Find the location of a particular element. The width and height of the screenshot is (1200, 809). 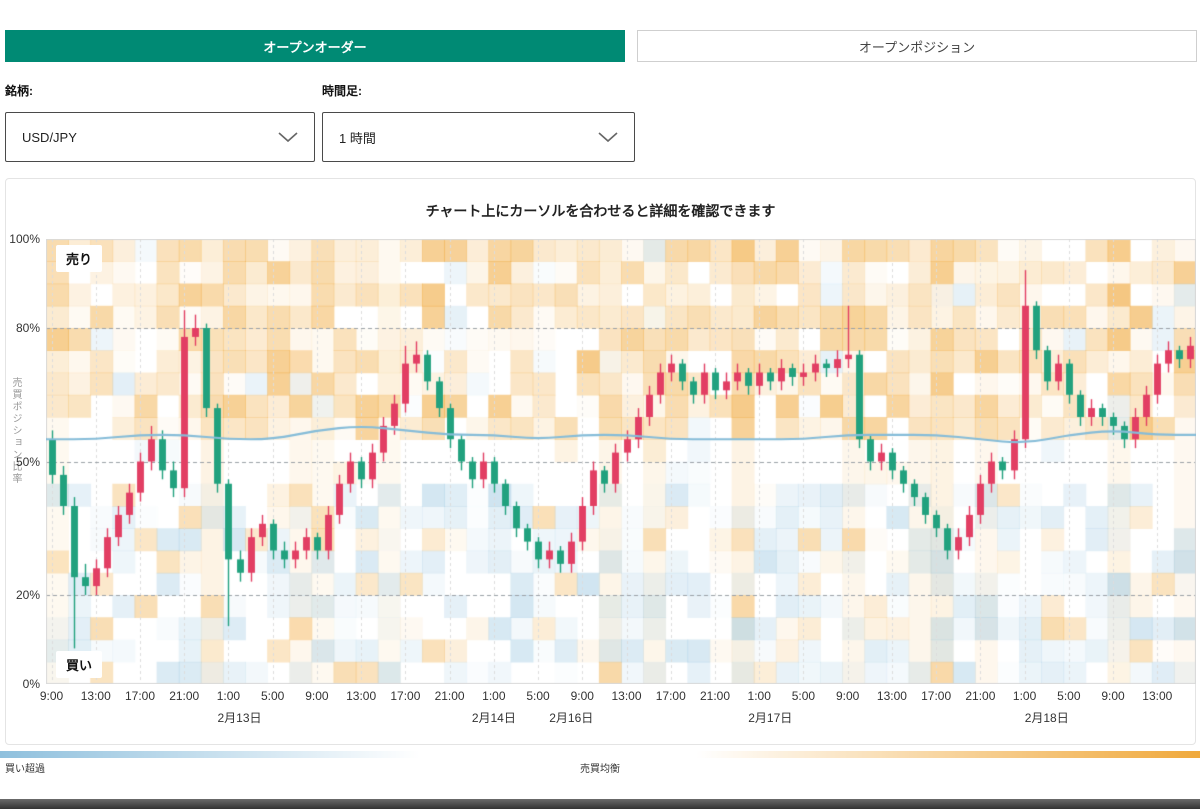

y-axis-labels: 100% 80% 50% 20% 0% is located at coordinates (24, 461).